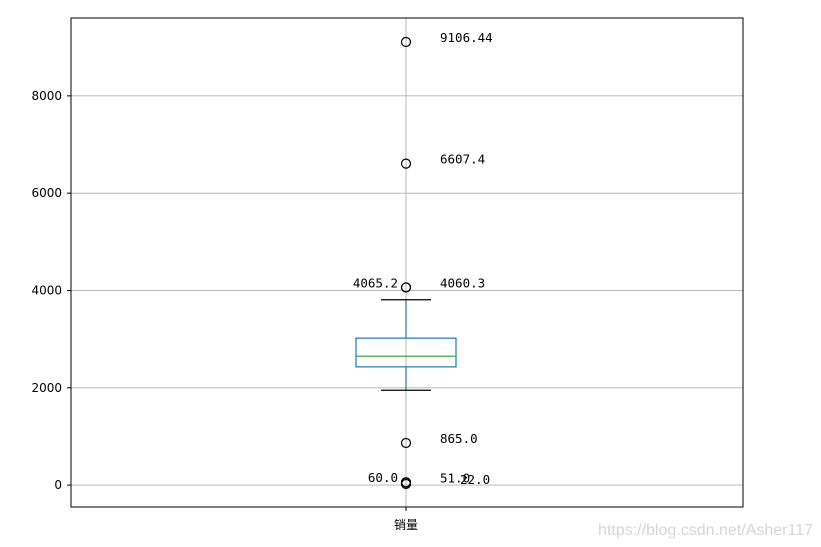 The height and width of the screenshot is (547, 821). I want to click on outlier-points, so click(406, 263).